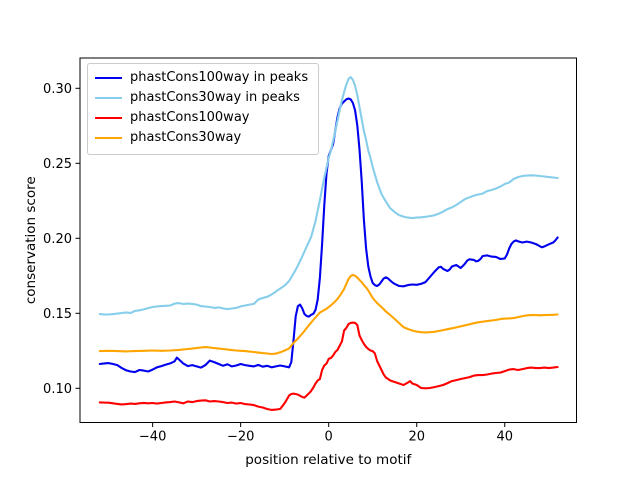 The width and height of the screenshot is (640, 480). Describe the element at coordinates (240, 437) in the screenshot. I see `x-tick-label: −20` at that location.